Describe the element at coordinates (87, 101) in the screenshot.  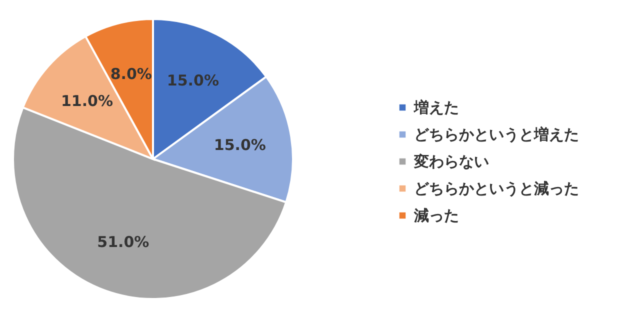
I see `data-label: 11.0%` at that location.